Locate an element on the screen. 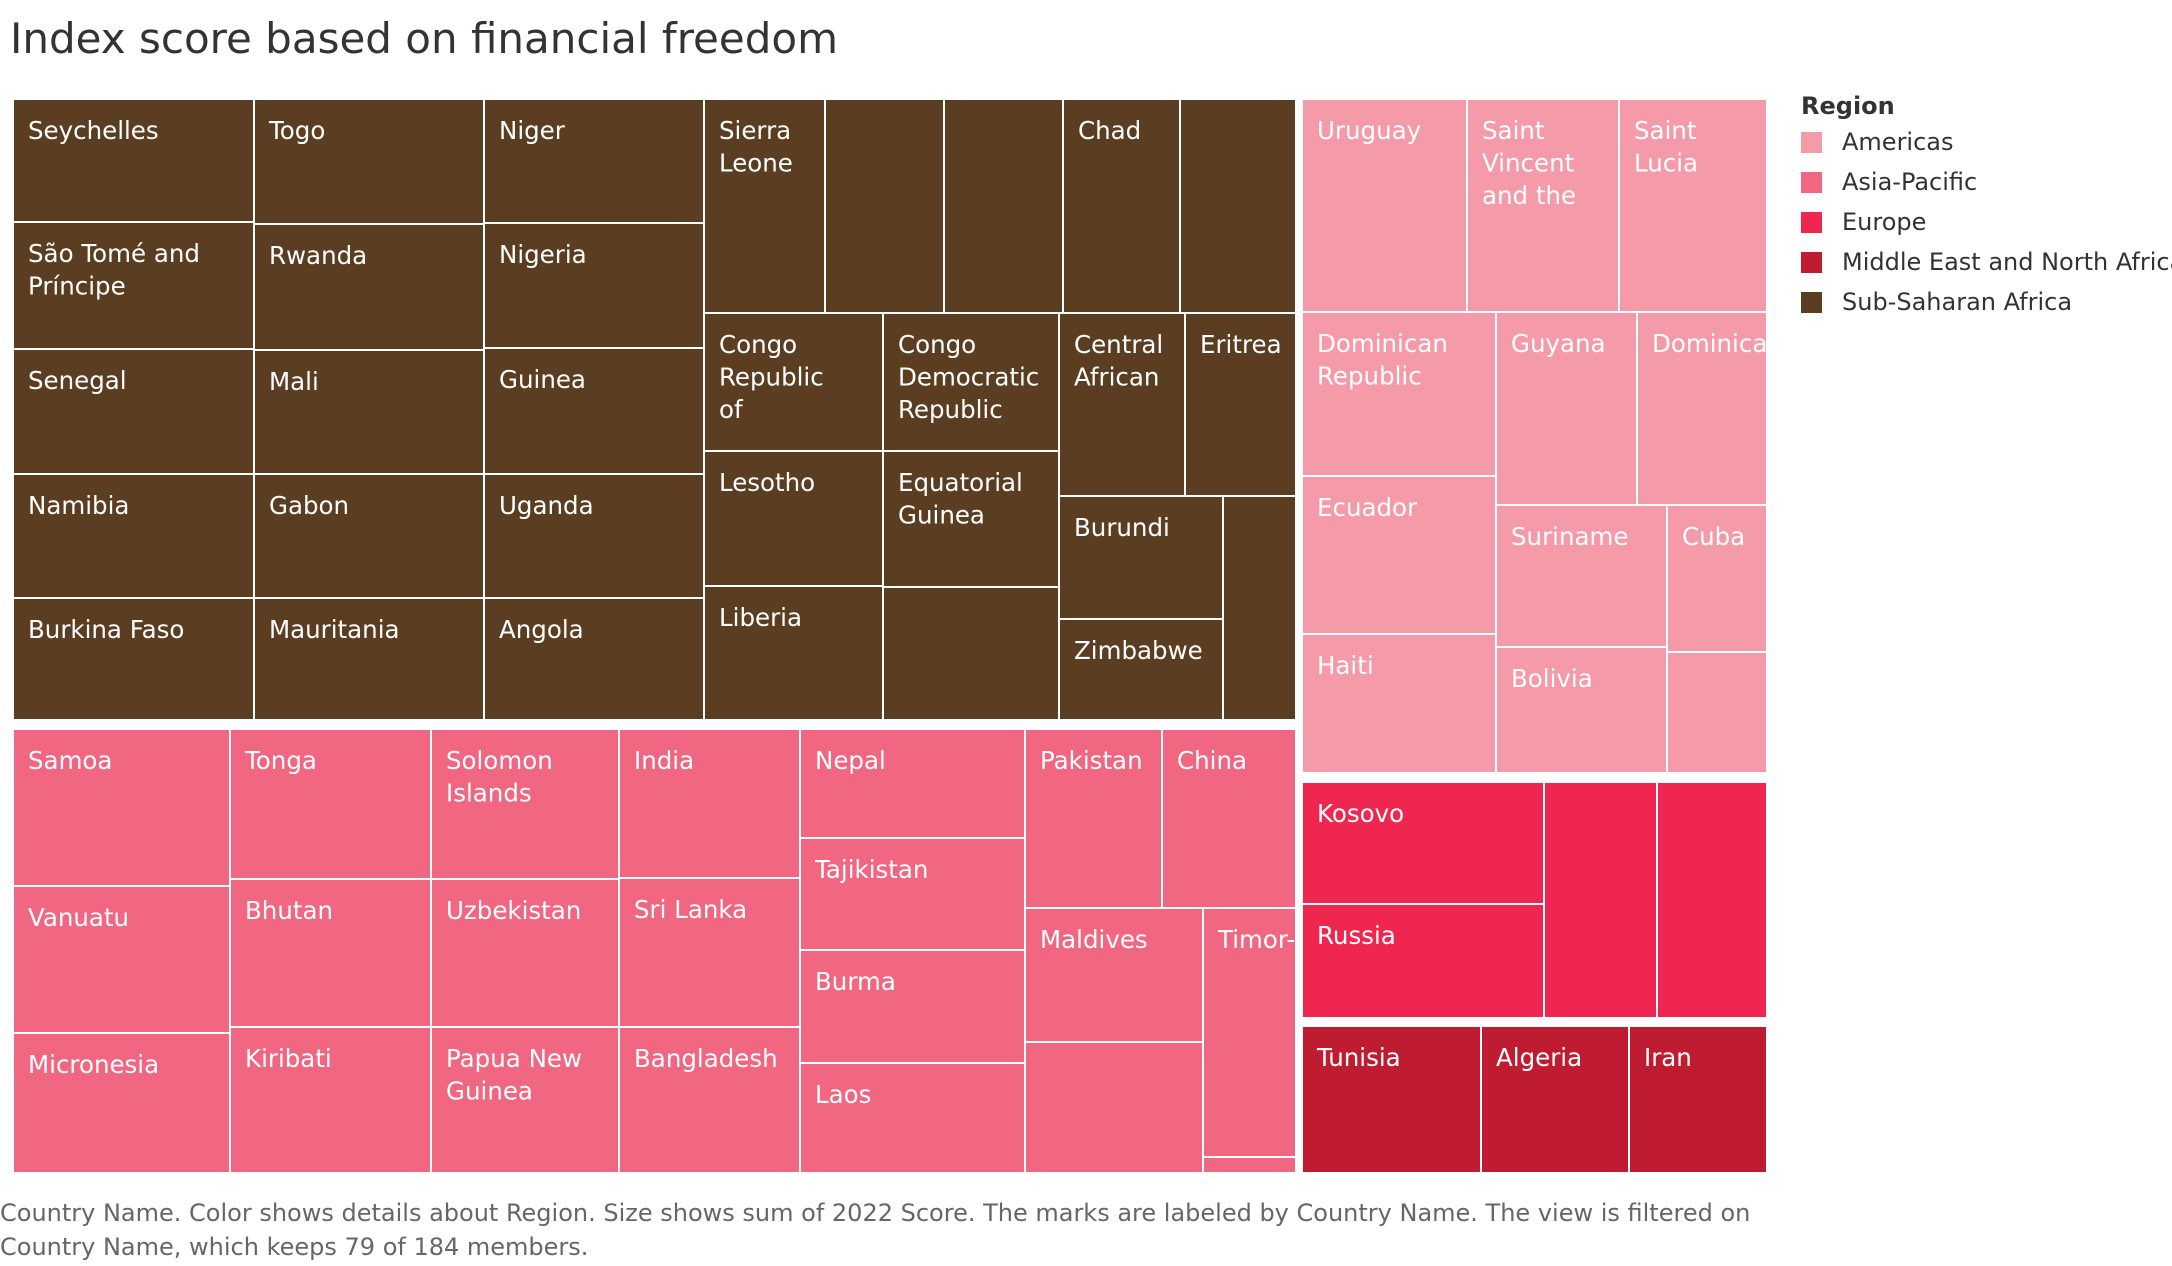 The height and width of the screenshot is (1266, 2172). treemap-cell-micronesia: Micronesia is located at coordinates (121, 1103).